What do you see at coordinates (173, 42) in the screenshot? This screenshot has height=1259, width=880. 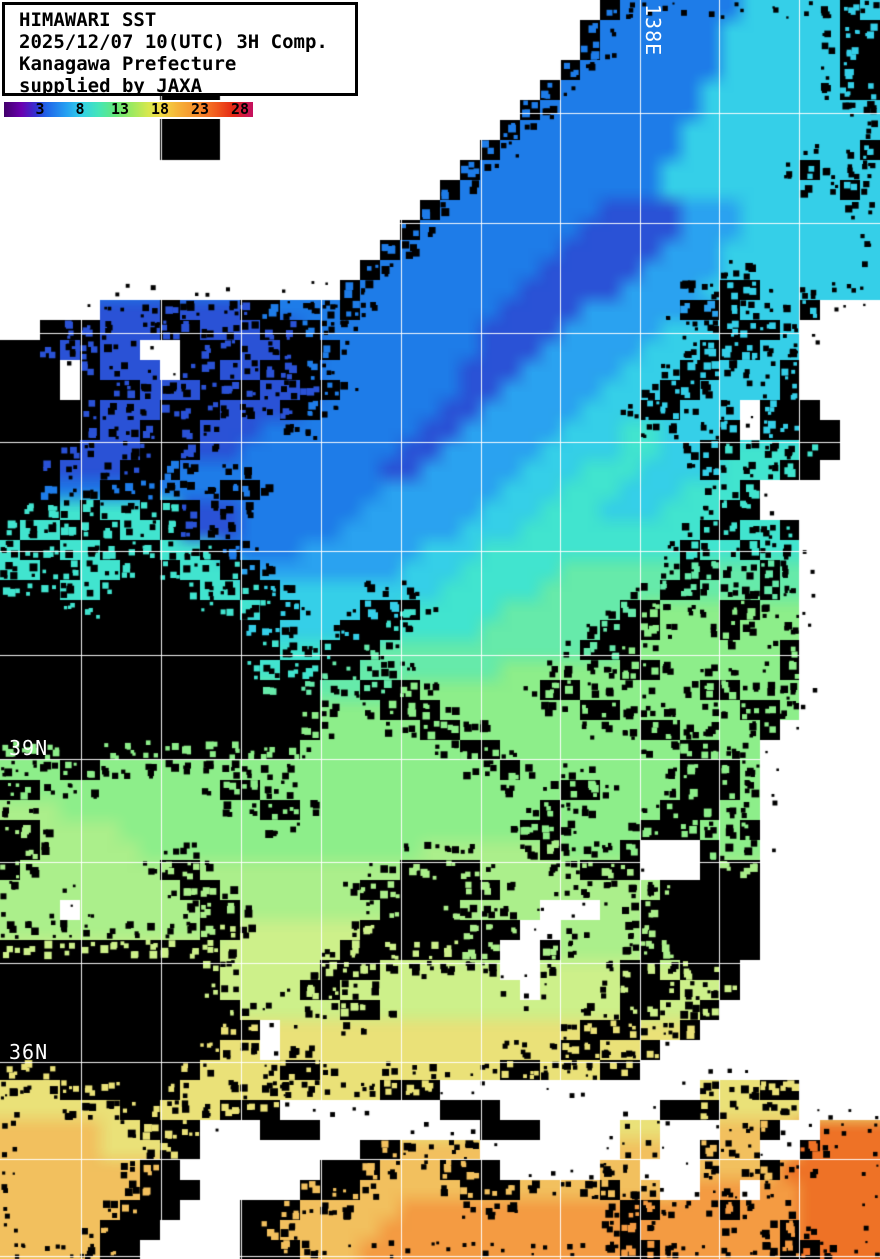 I see `map-title-datetime: 2025/12/07 10(UTC) 3H Comp.` at bounding box center [173, 42].